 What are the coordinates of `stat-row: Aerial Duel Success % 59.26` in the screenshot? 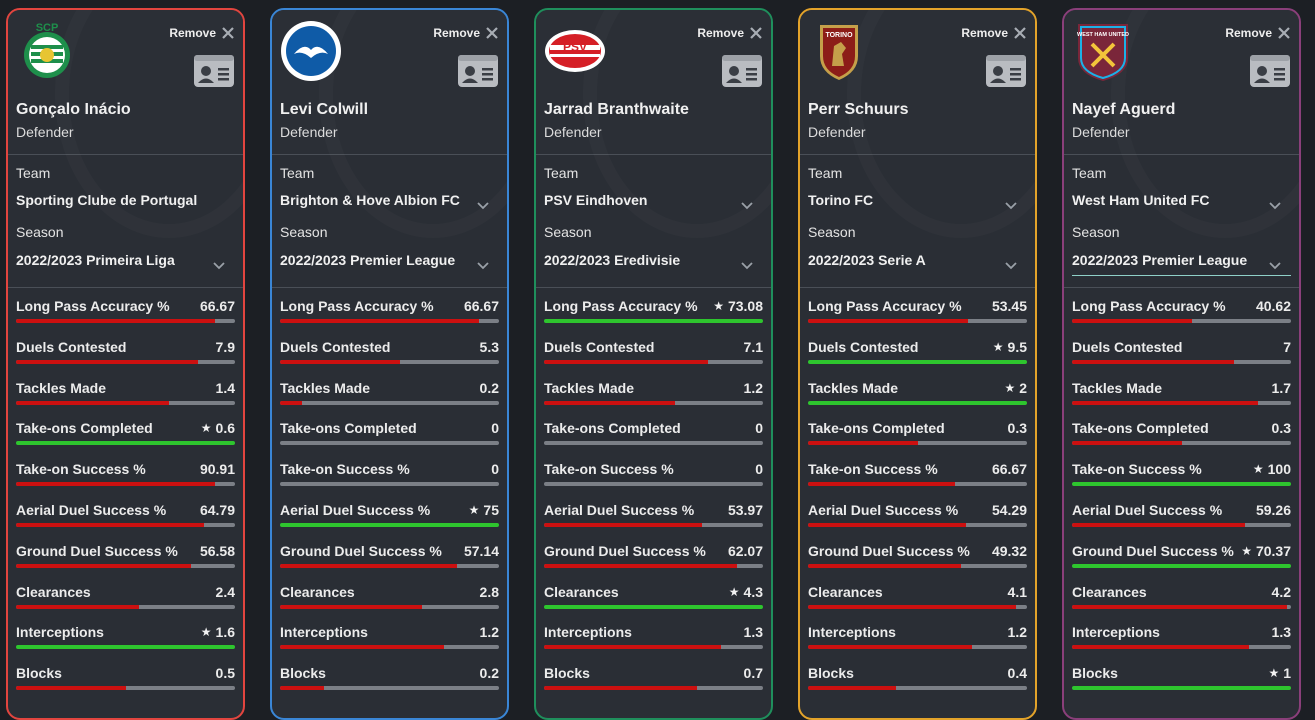 It's located at (1181, 516).